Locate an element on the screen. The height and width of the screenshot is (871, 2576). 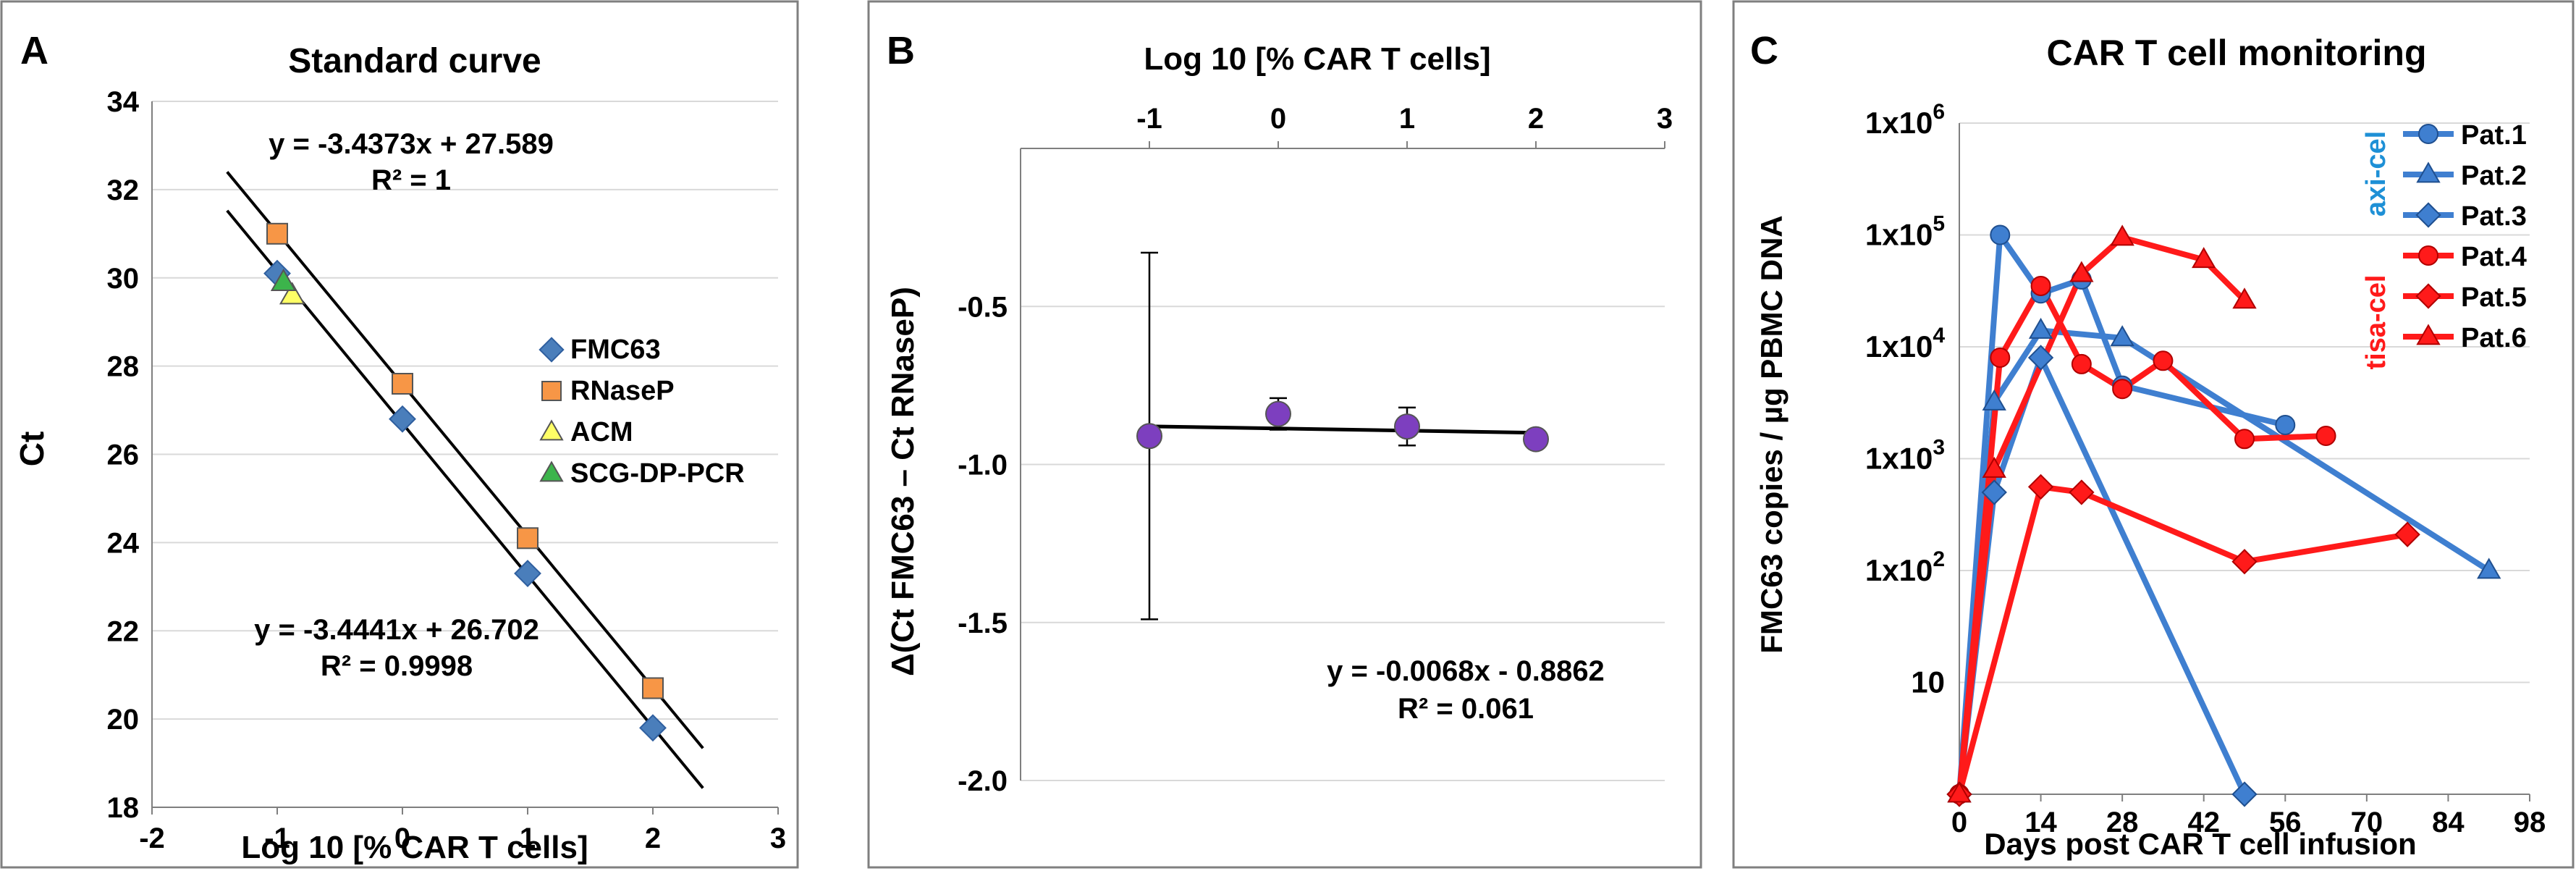
panel-a-legend-marker-acm is located at coordinates (551, 430).